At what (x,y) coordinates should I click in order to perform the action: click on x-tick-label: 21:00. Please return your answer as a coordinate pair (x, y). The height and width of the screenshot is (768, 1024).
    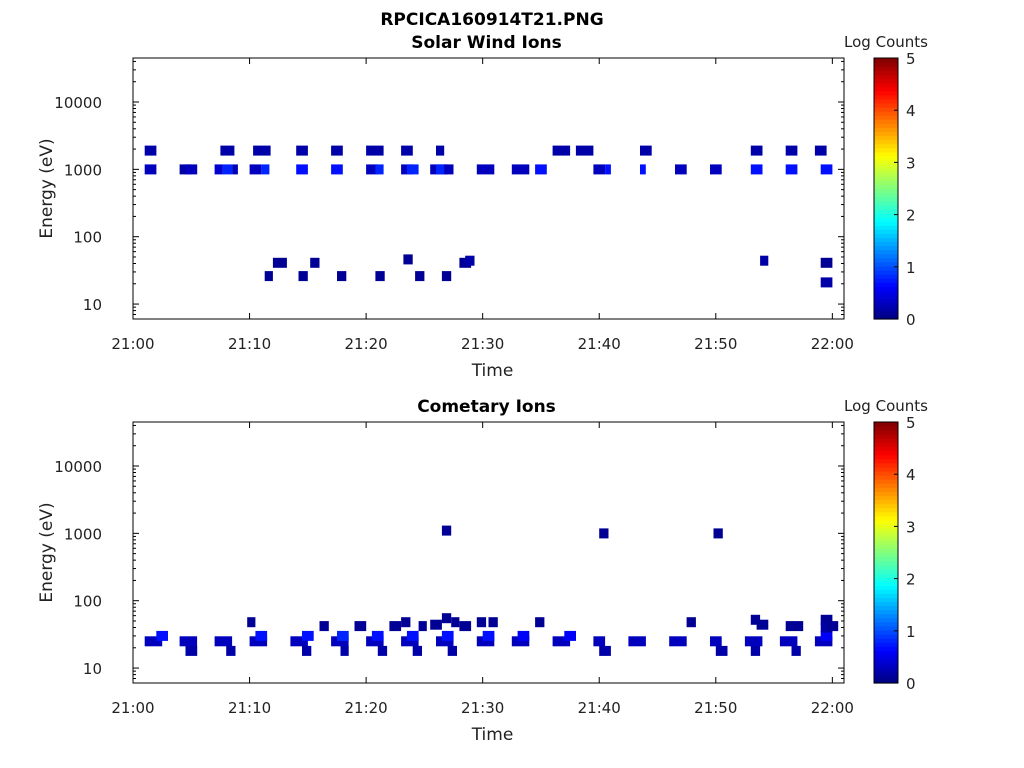
    Looking at the image, I should click on (132, 708).